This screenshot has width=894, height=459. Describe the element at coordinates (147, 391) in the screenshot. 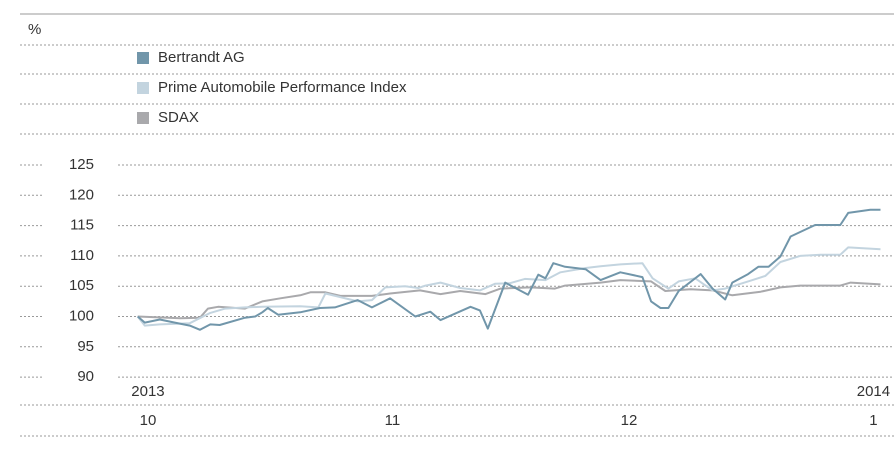

I see `year-label: 2013` at that location.